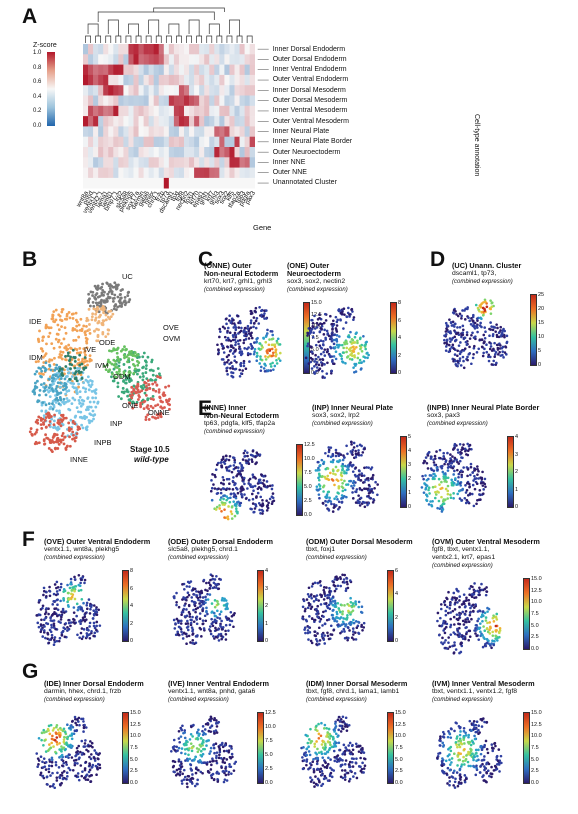 This screenshot has width=578, height=814. What do you see at coordinates (410, 437) in the screenshot?
I see `colorbar-tick: 5` at bounding box center [410, 437].